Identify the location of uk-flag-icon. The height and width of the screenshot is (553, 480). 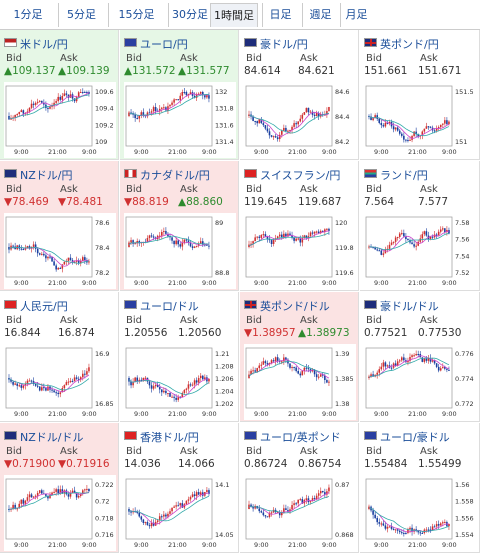
(370, 42).